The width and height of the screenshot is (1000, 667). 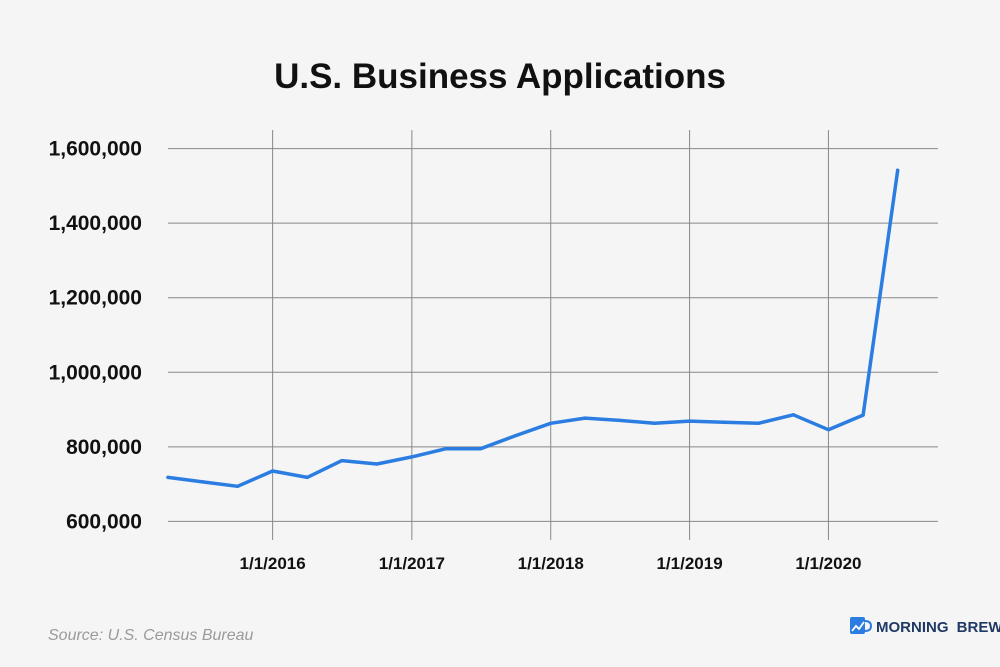 What do you see at coordinates (828, 563) in the screenshot?
I see `x-tick-label: 1/1/2020` at bounding box center [828, 563].